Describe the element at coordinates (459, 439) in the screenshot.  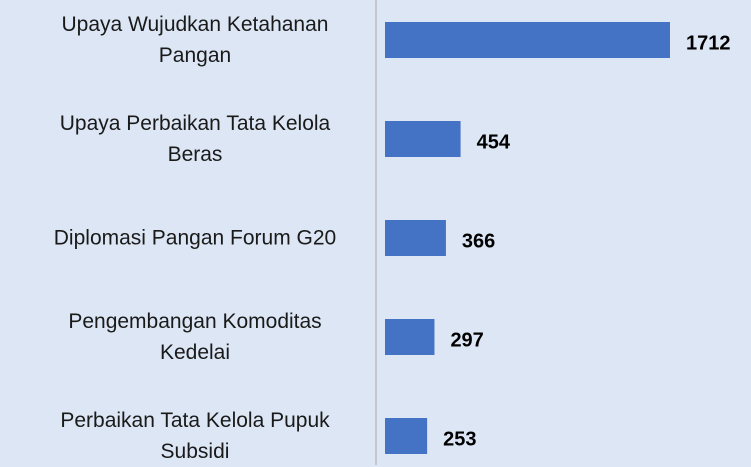
I see `value-label: 253` at that location.